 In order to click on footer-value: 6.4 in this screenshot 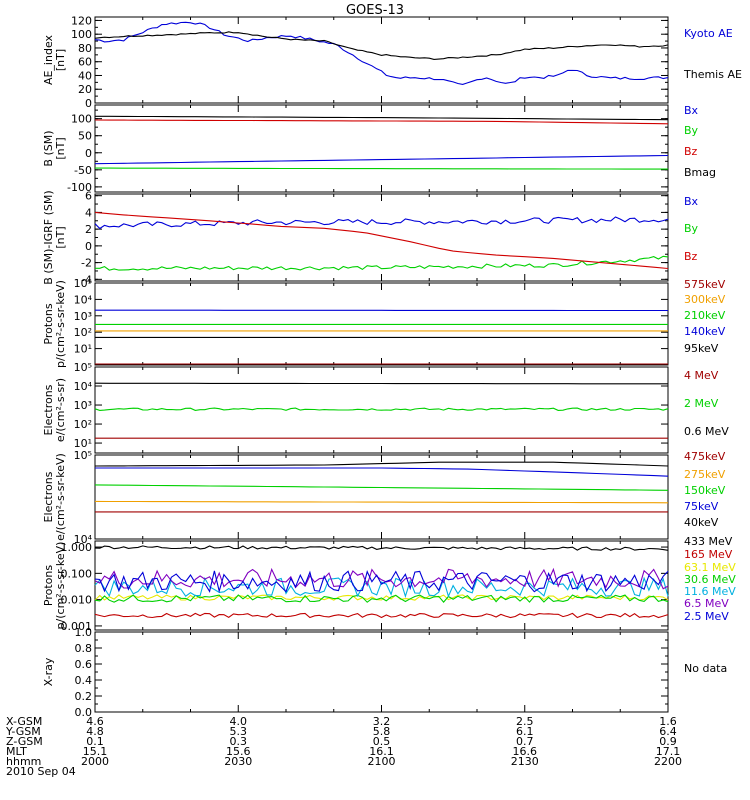, I will do `click(668, 731)`.